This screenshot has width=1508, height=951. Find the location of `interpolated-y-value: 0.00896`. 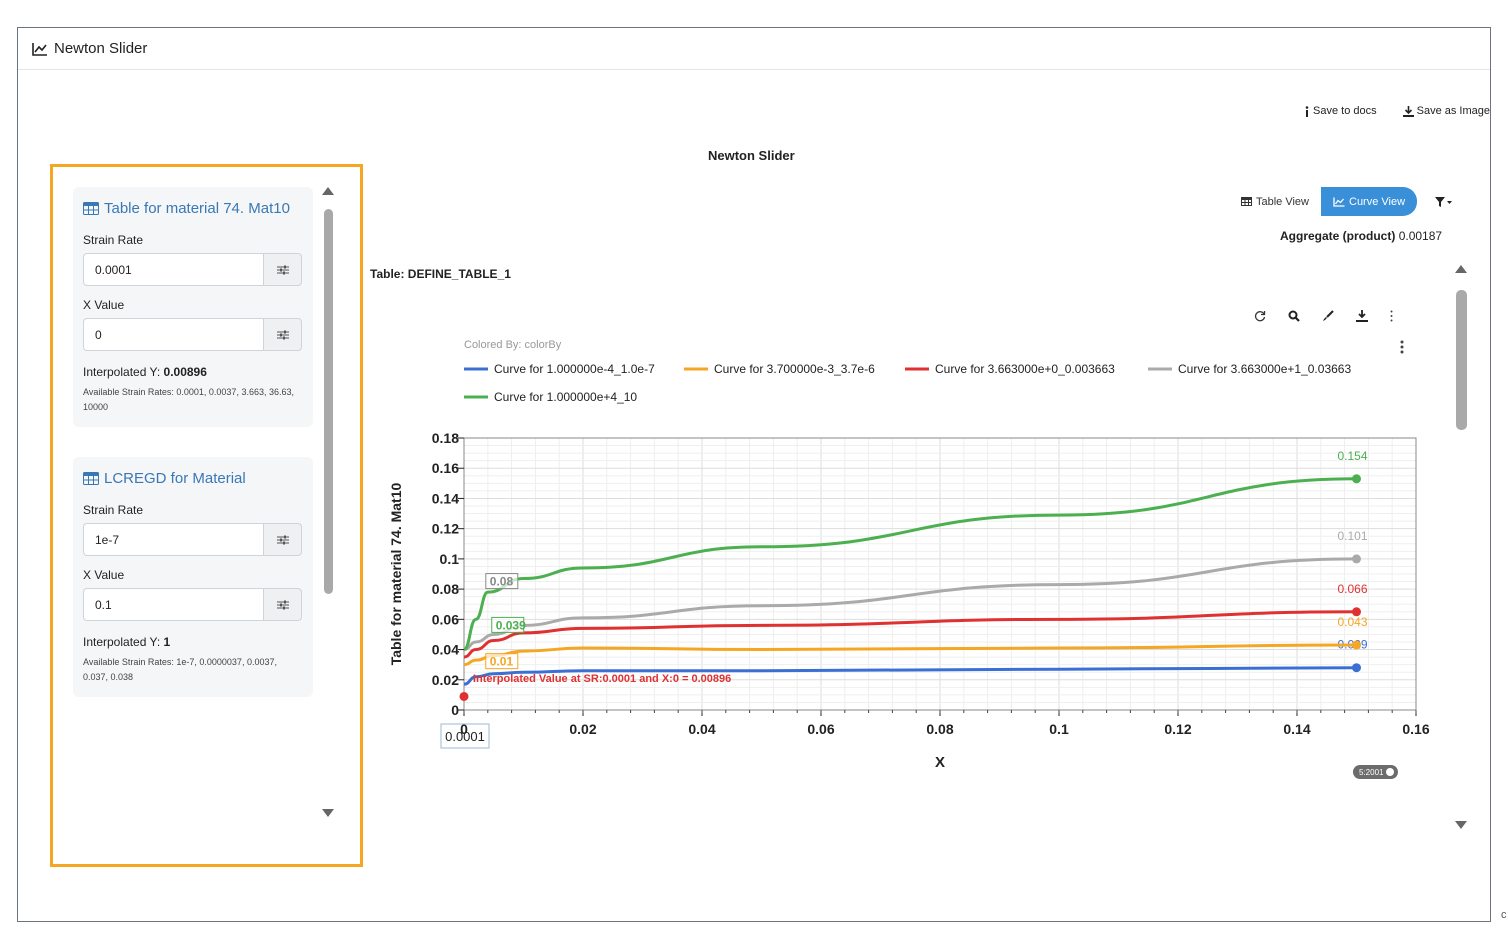

interpolated-y-value: 0.00896 is located at coordinates (185, 372).